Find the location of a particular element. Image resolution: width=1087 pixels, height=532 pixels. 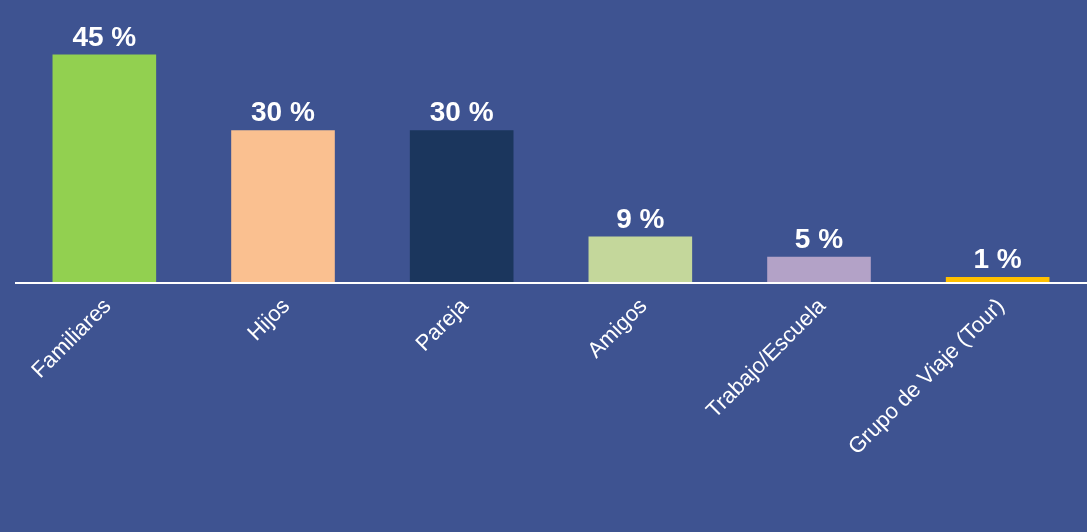

data-label: 45 % is located at coordinates (104, 36).